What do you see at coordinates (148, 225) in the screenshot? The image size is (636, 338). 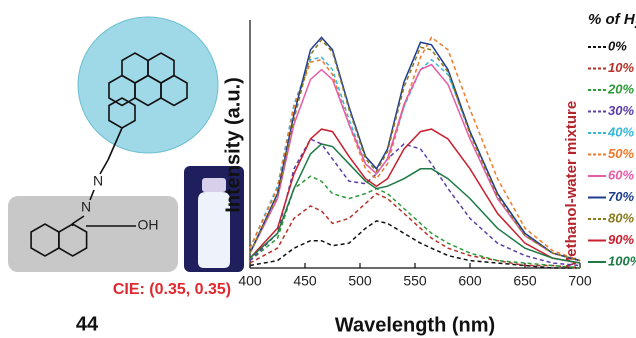 I see `atom-label: OH` at bounding box center [148, 225].